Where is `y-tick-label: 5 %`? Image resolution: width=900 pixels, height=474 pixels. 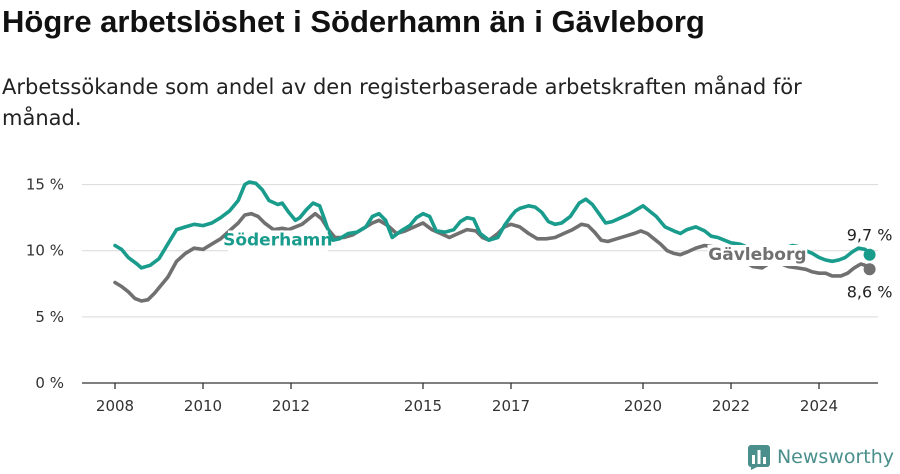 y-tick-label: 5 % is located at coordinates (49, 317).